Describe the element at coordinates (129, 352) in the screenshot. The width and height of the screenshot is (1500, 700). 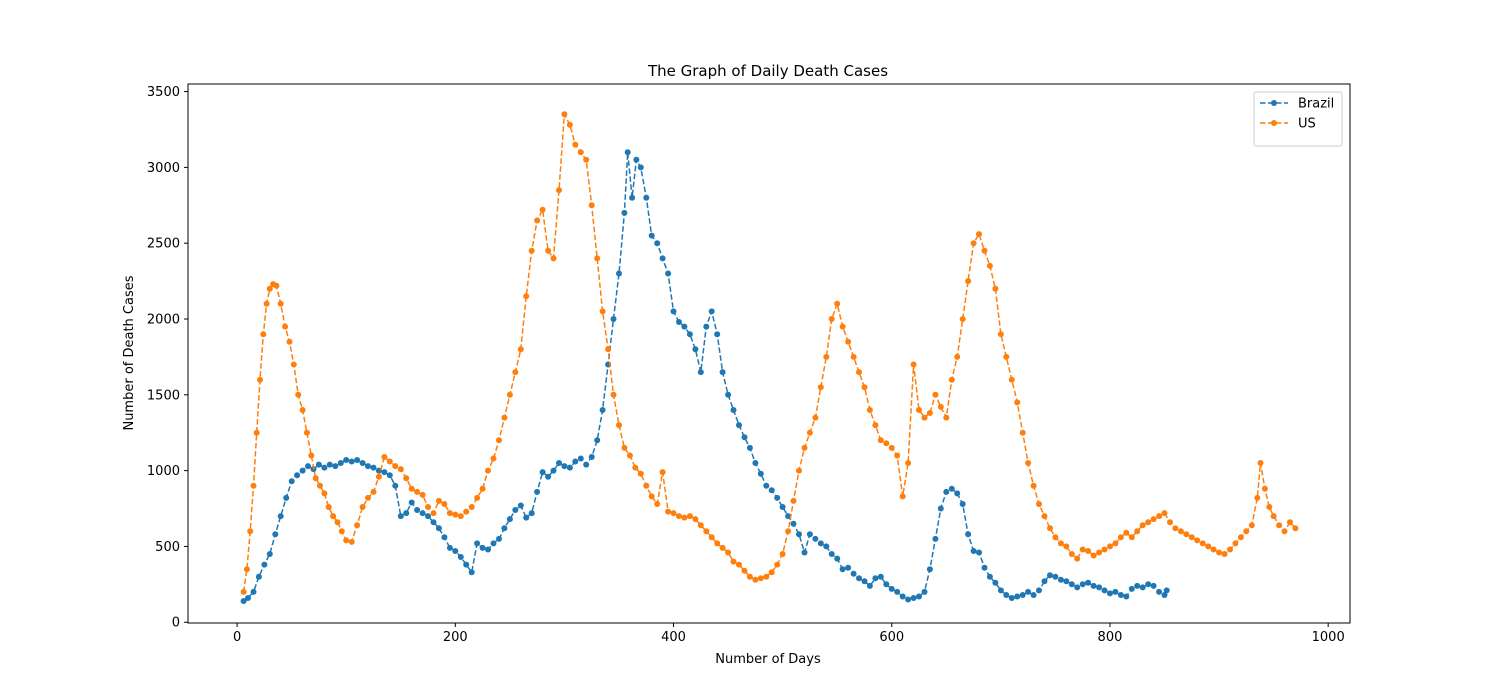
I see `y-axis-label: Number of Death Cases` at that location.